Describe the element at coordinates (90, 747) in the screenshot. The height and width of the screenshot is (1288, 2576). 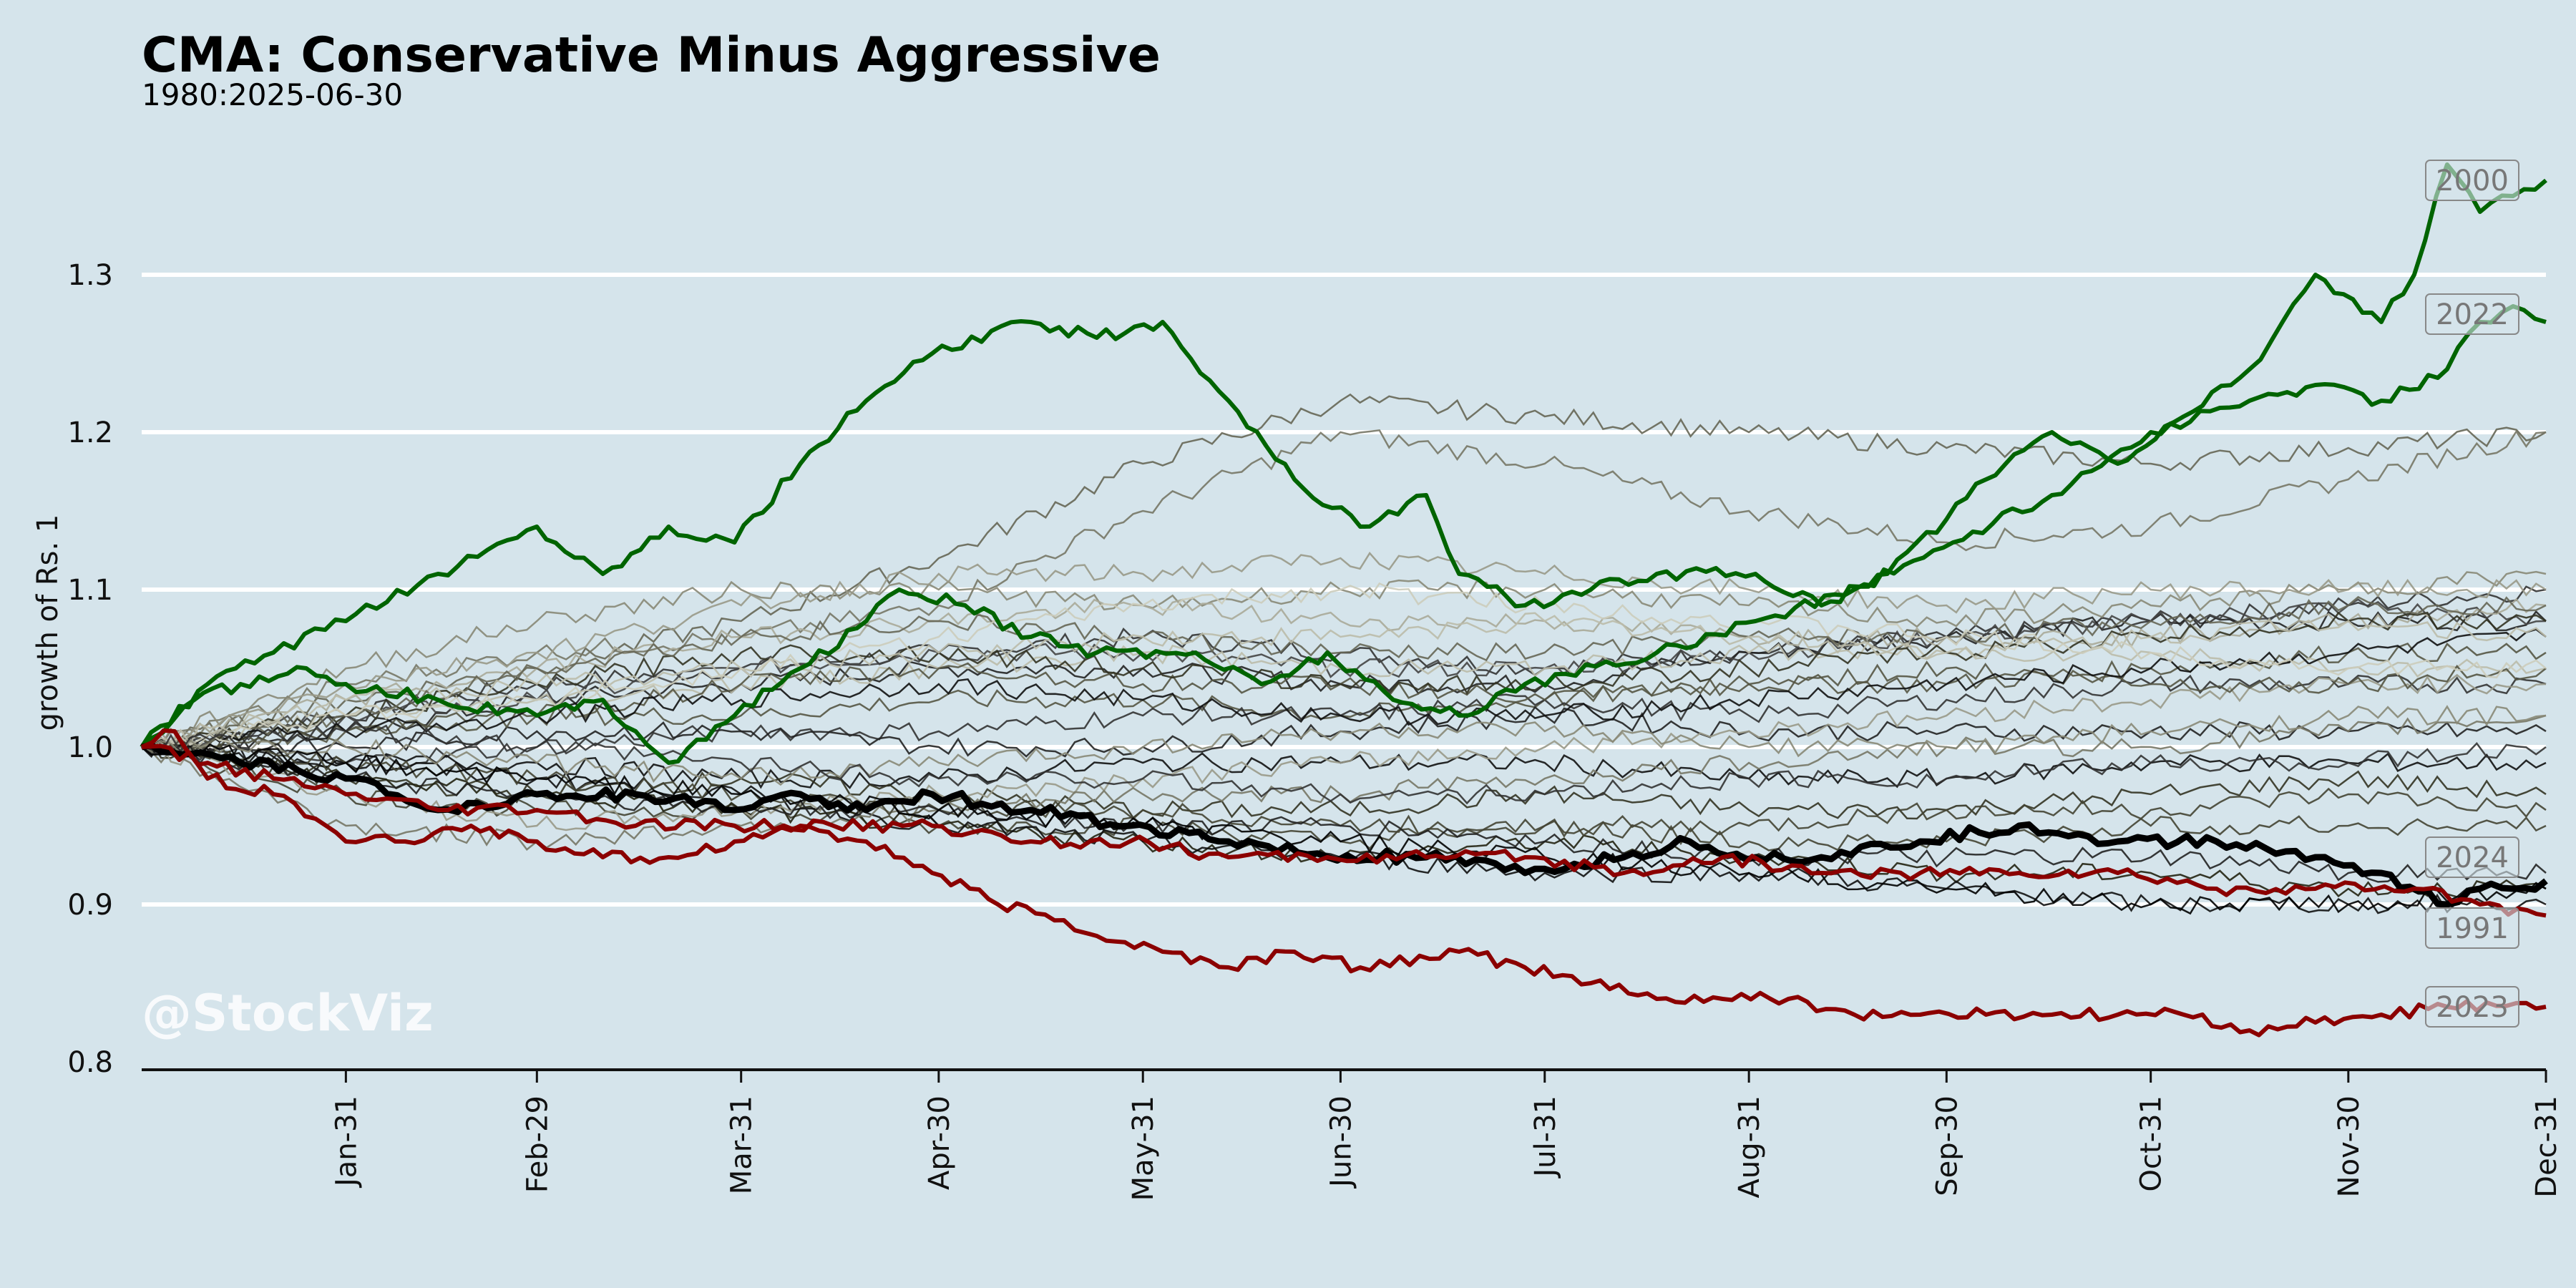
I see `y-tick-label: 1.0` at that location.